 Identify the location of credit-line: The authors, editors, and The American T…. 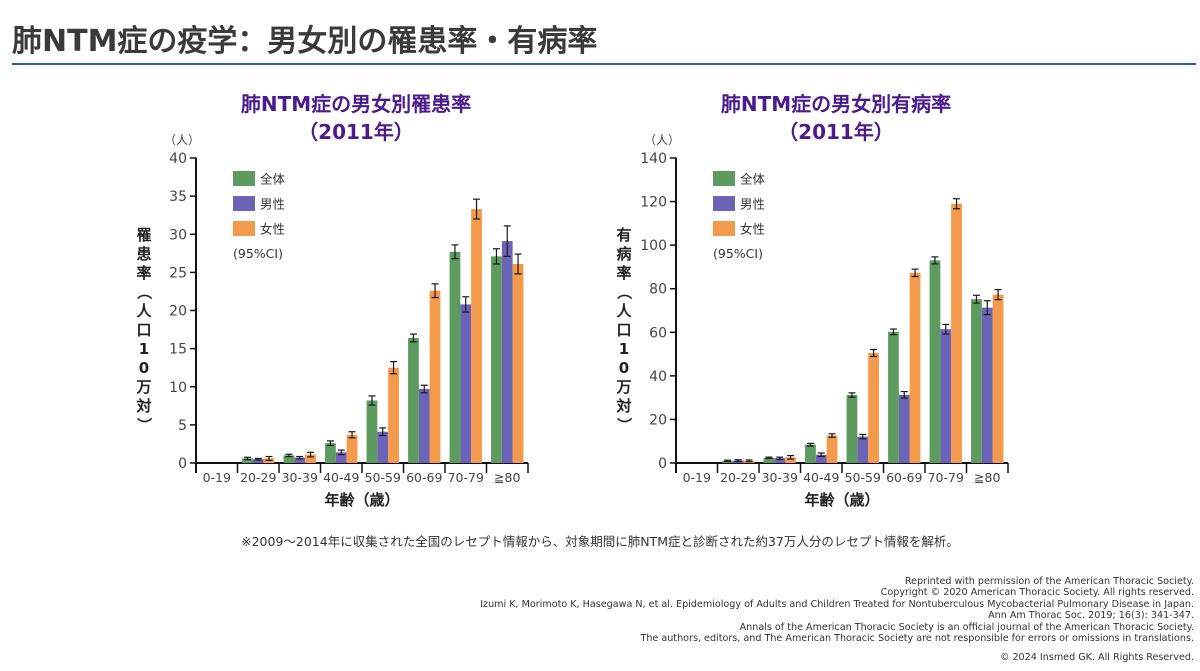
(917, 639).